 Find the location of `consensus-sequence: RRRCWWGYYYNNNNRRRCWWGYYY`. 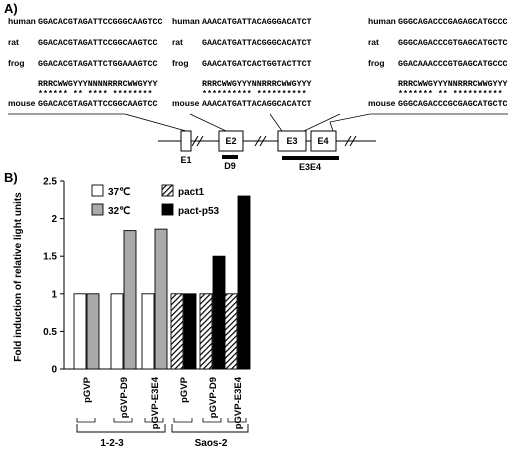

consensus-sequence: RRRCWWGYYYNNNNRRRCWWGYYY is located at coordinates (98, 84).